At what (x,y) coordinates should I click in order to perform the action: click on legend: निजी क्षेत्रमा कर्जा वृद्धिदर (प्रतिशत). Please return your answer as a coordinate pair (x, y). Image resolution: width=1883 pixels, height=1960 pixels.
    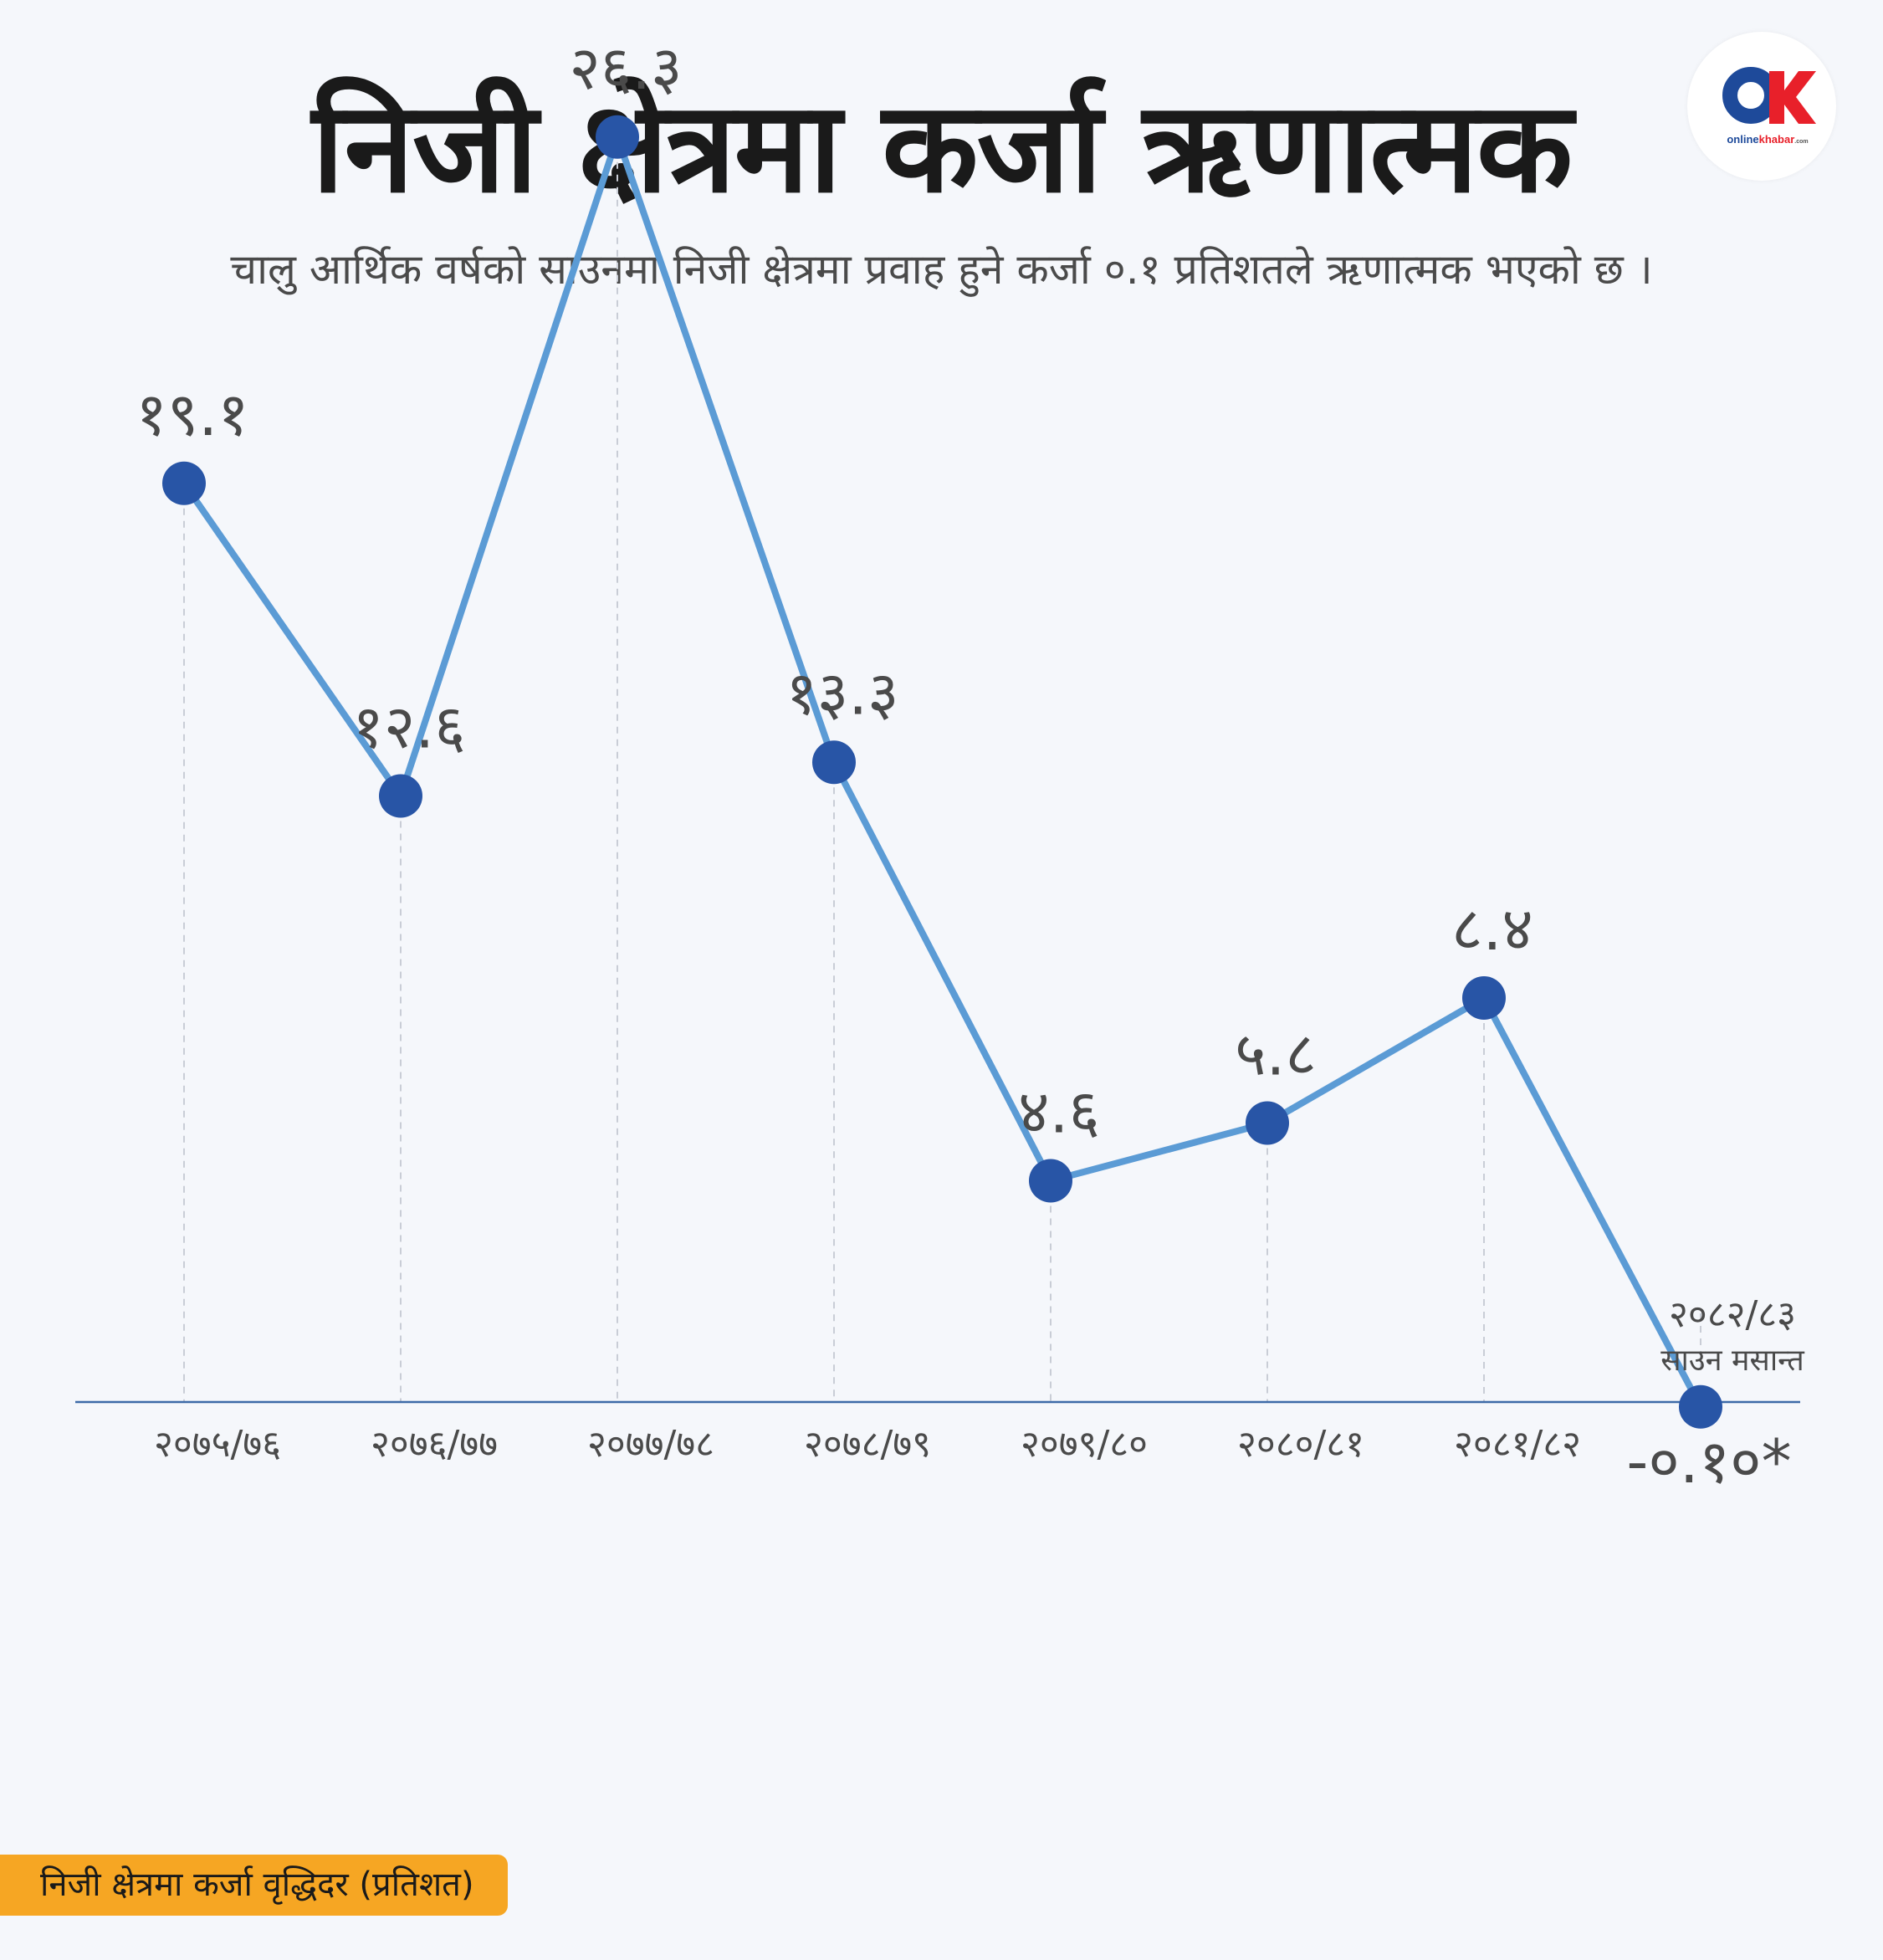
    Looking at the image, I should click on (254, 1886).